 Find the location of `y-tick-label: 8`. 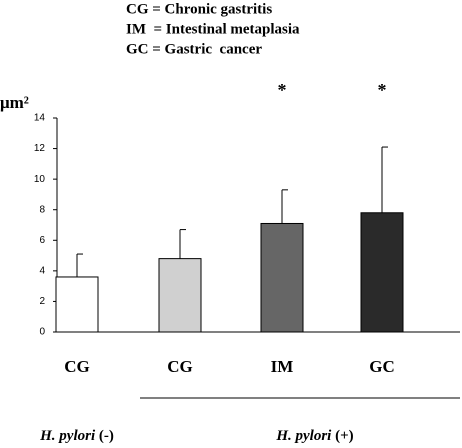

y-tick-label: 8 is located at coordinates (42, 209).